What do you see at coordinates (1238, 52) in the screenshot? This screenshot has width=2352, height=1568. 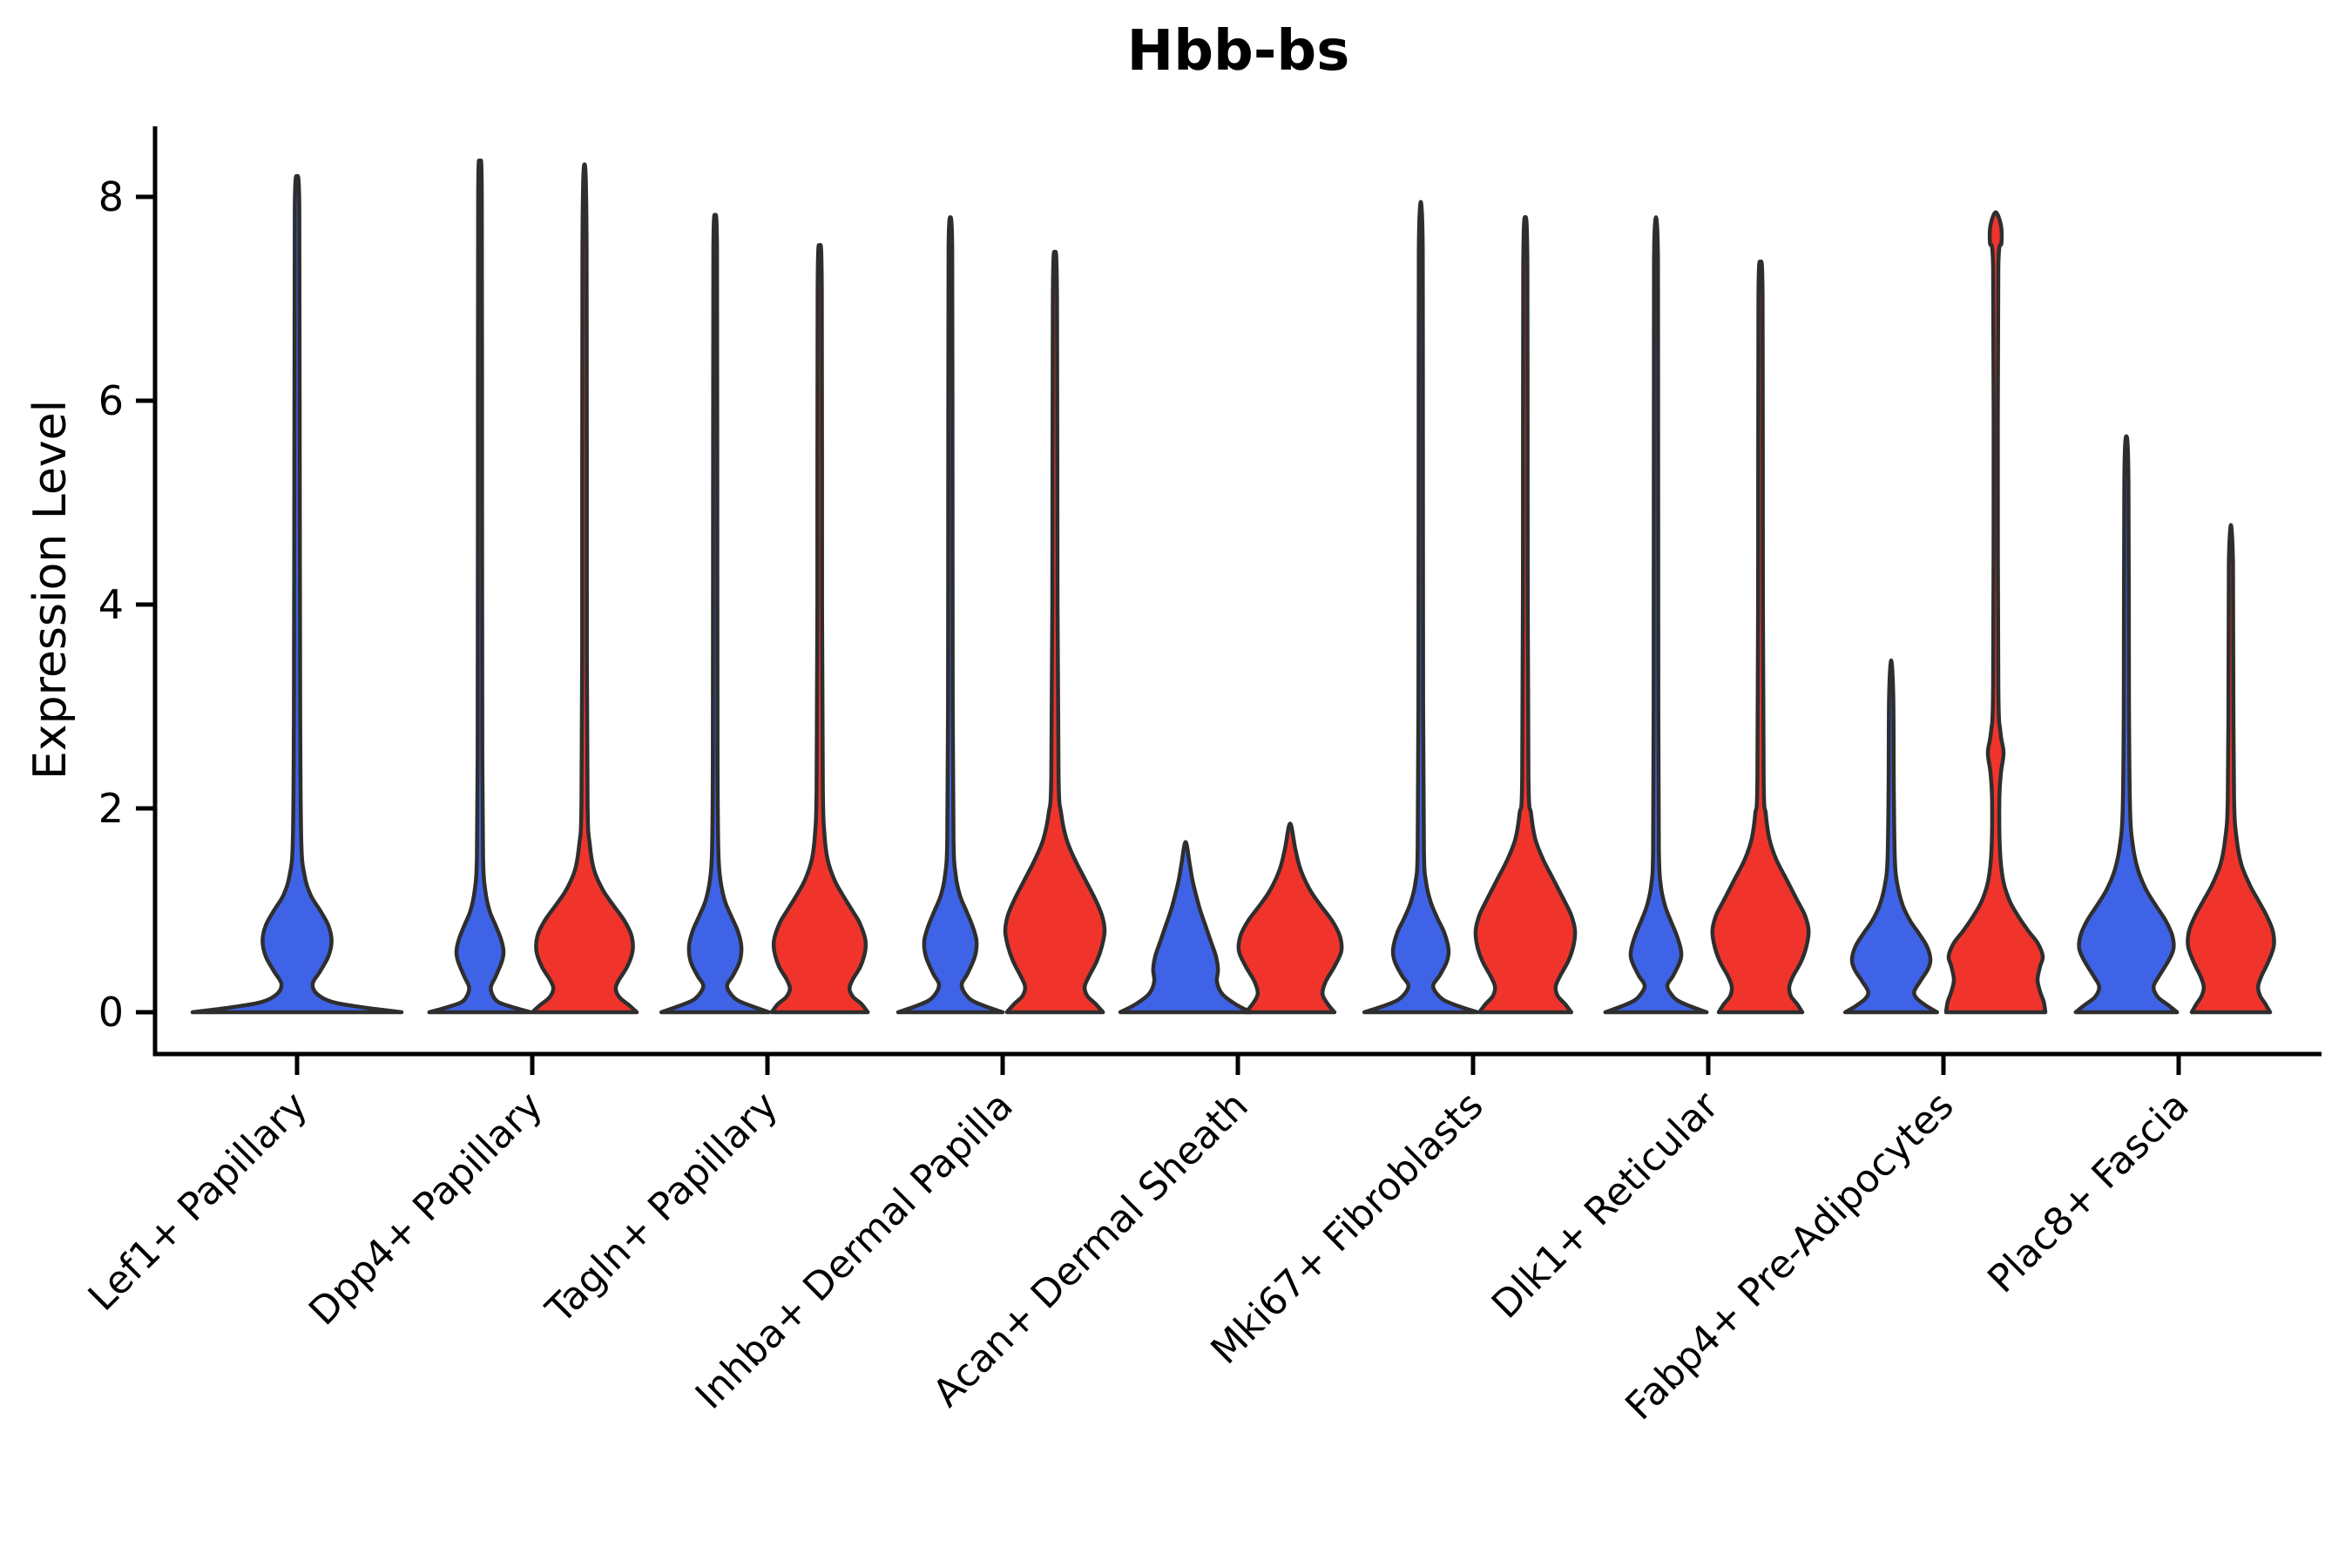 I see `chart-title: Hbb-bs` at bounding box center [1238, 52].